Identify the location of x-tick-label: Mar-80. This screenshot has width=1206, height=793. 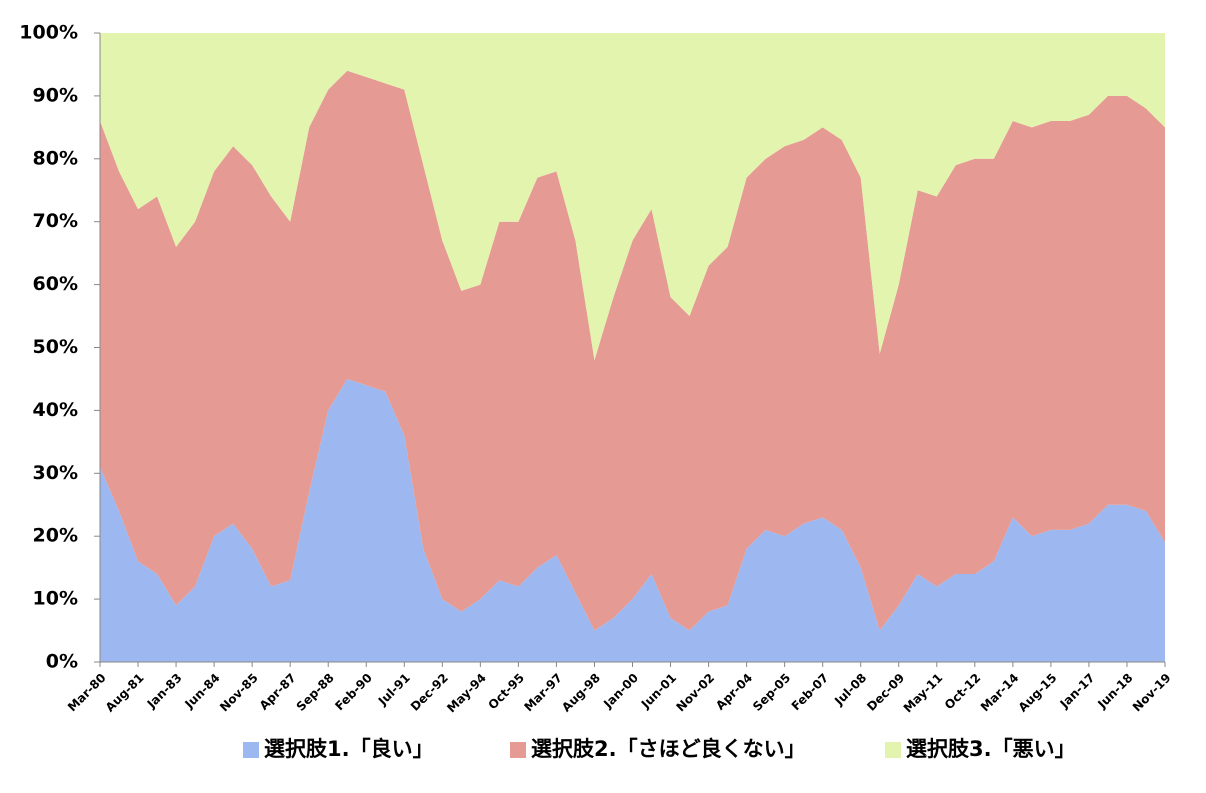
(87, 693).